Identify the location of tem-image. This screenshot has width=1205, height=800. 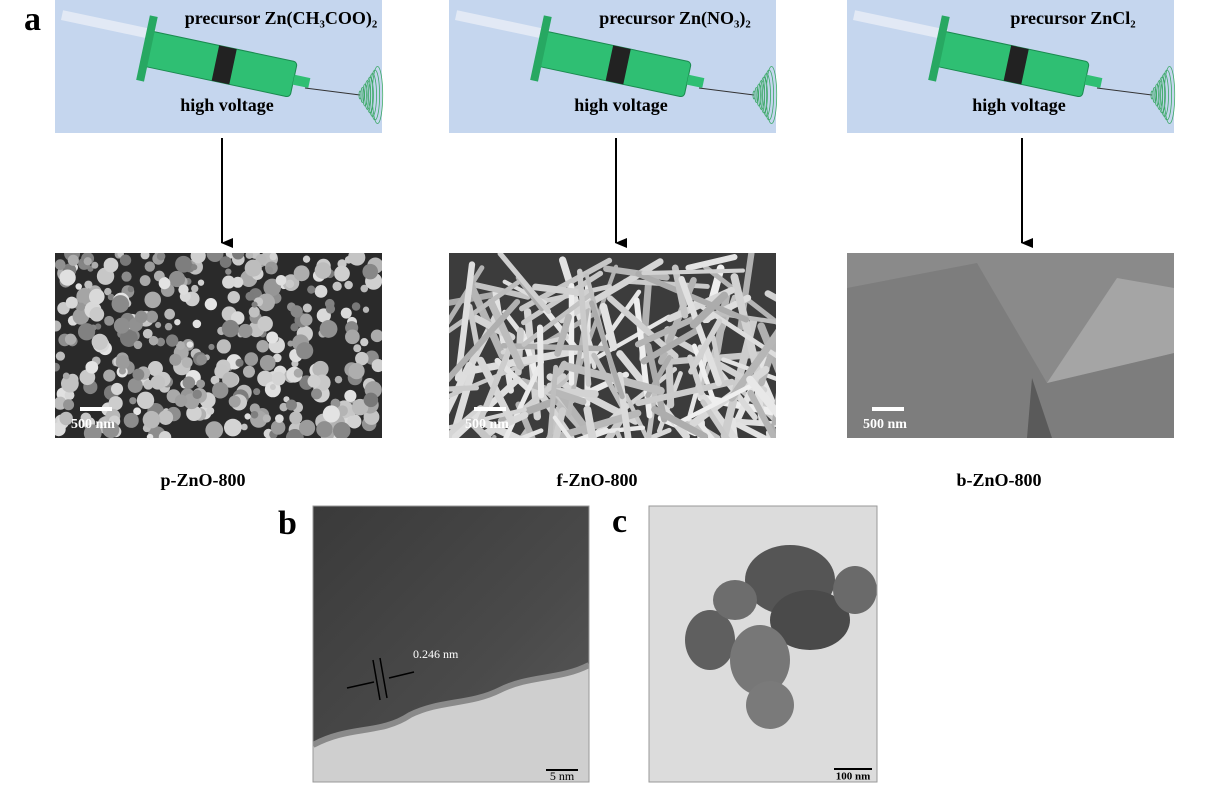
(451, 644).